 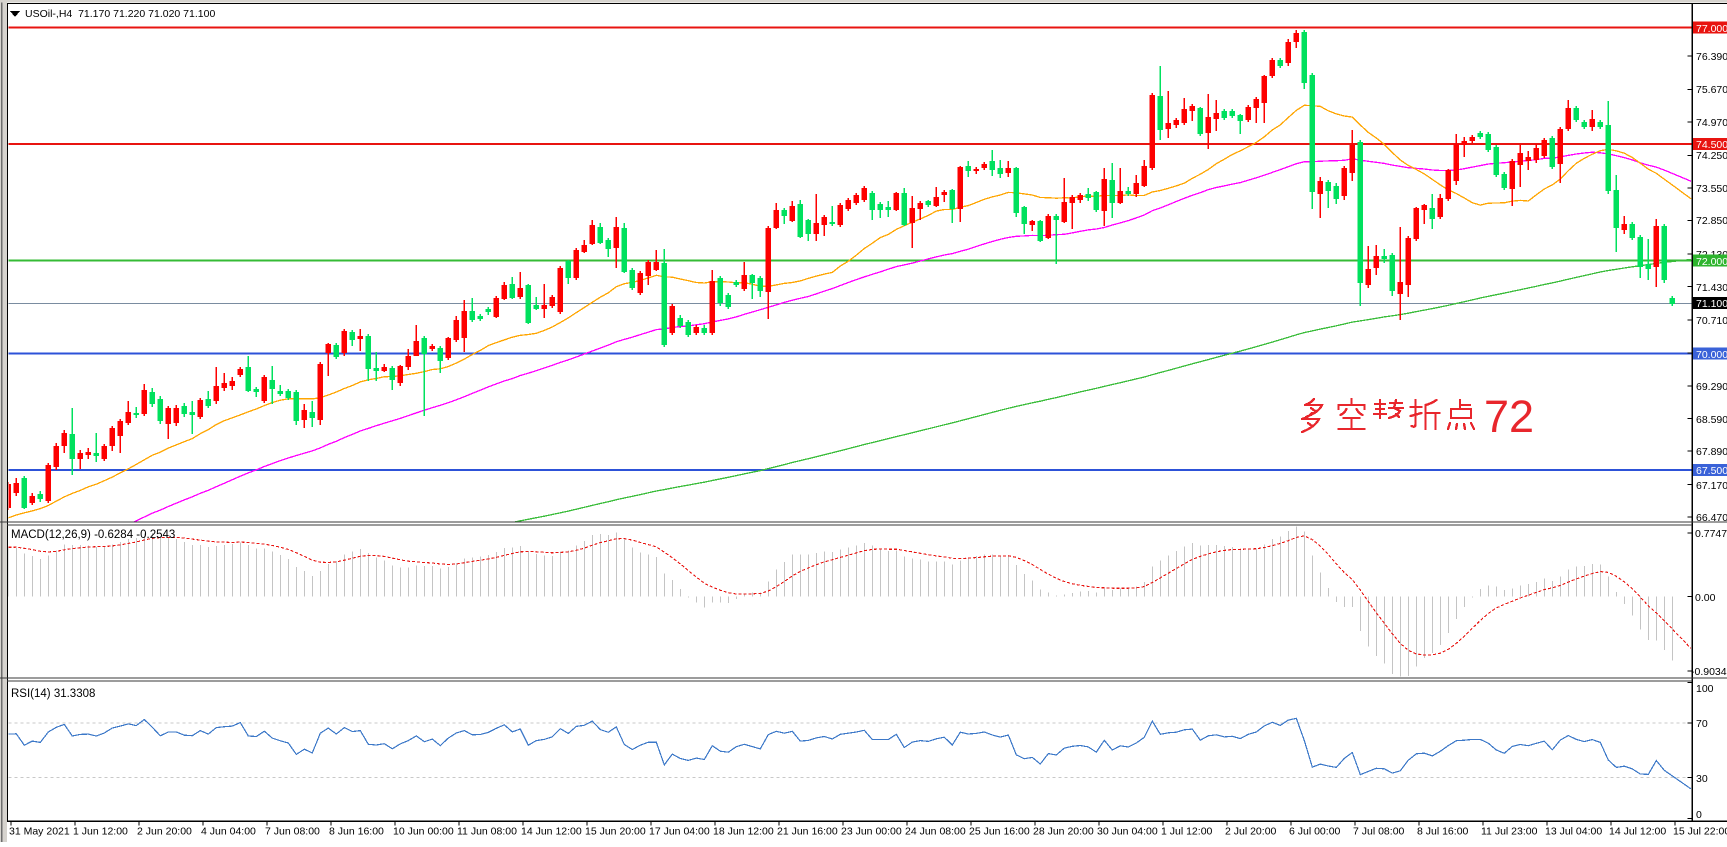 I want to click on svg-text: 67.890, so click(x=1711, y=452).